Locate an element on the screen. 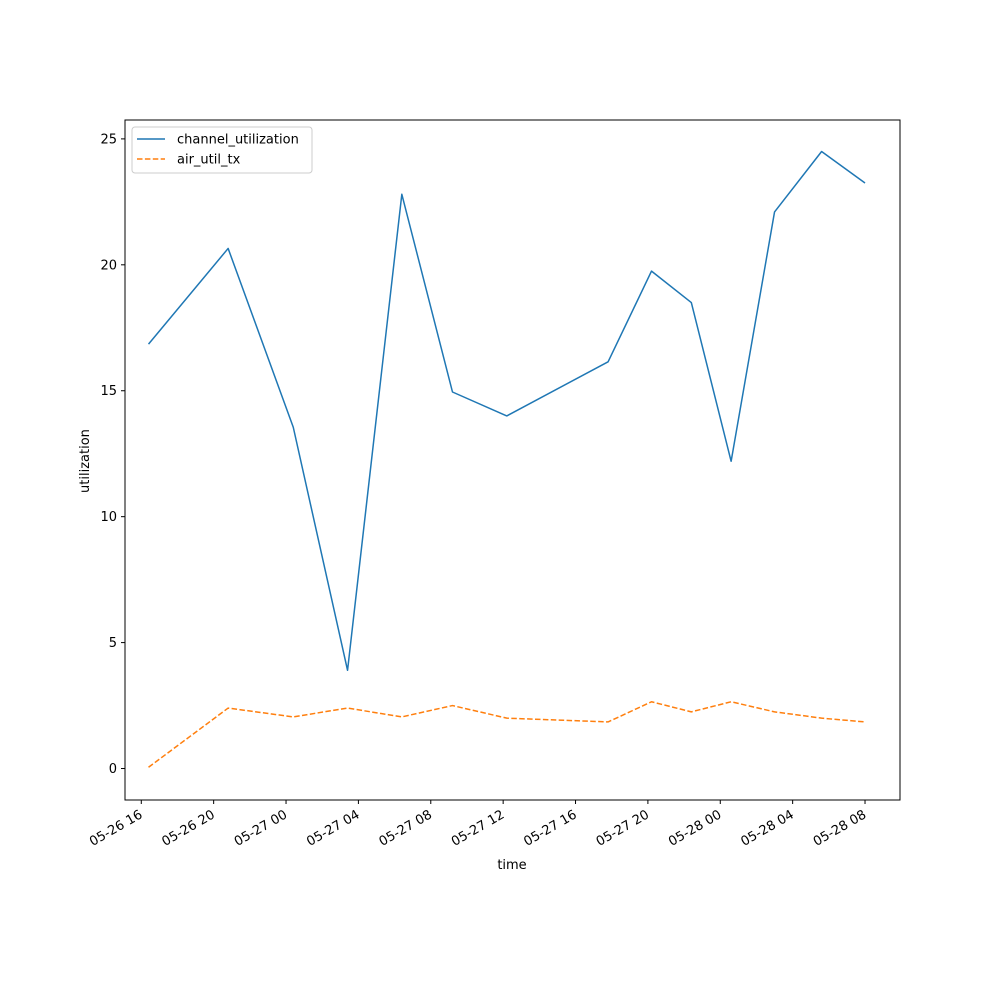  legend: channel_utilization air_util_tx is located at coordinates (222, 150).